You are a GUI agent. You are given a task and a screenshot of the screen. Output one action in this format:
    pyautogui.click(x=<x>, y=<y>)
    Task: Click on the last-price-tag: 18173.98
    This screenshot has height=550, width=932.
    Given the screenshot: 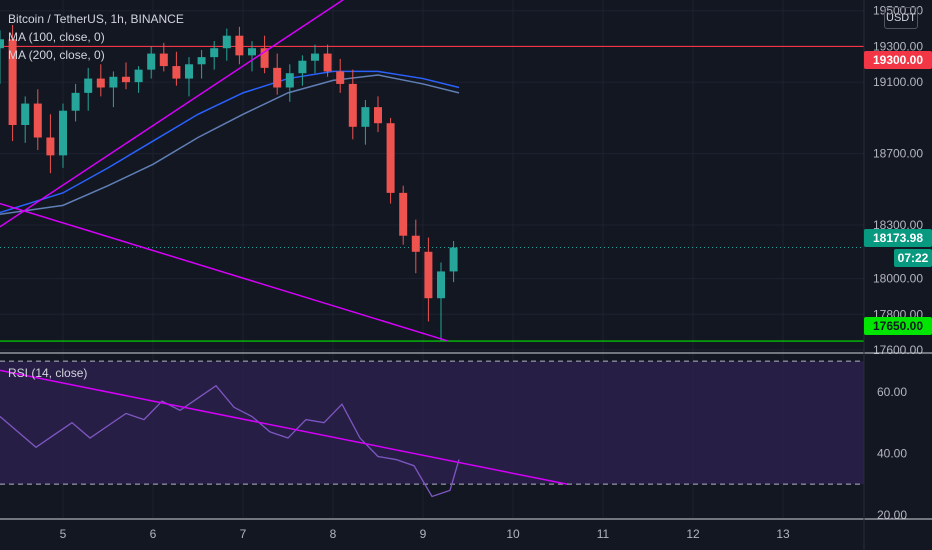 What is the action you would take?
    pyautogui.click(x=898, y=238)
    